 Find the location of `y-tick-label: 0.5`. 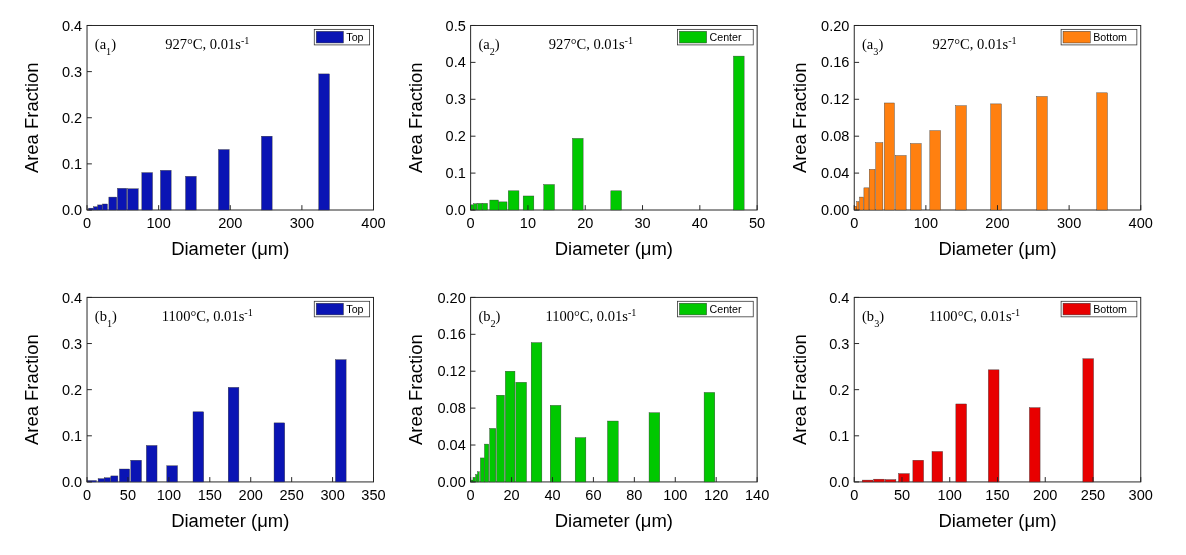

y-tick-label: 0.5 is located at coordinates (455, 25).